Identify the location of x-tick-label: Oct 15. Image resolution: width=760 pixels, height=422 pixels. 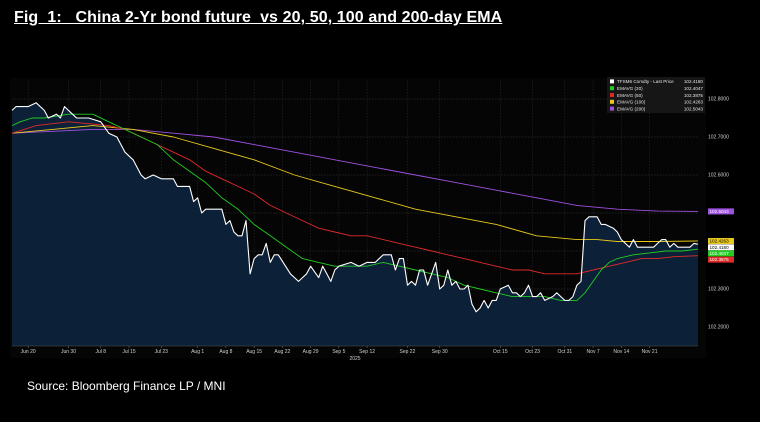
(500, 352).